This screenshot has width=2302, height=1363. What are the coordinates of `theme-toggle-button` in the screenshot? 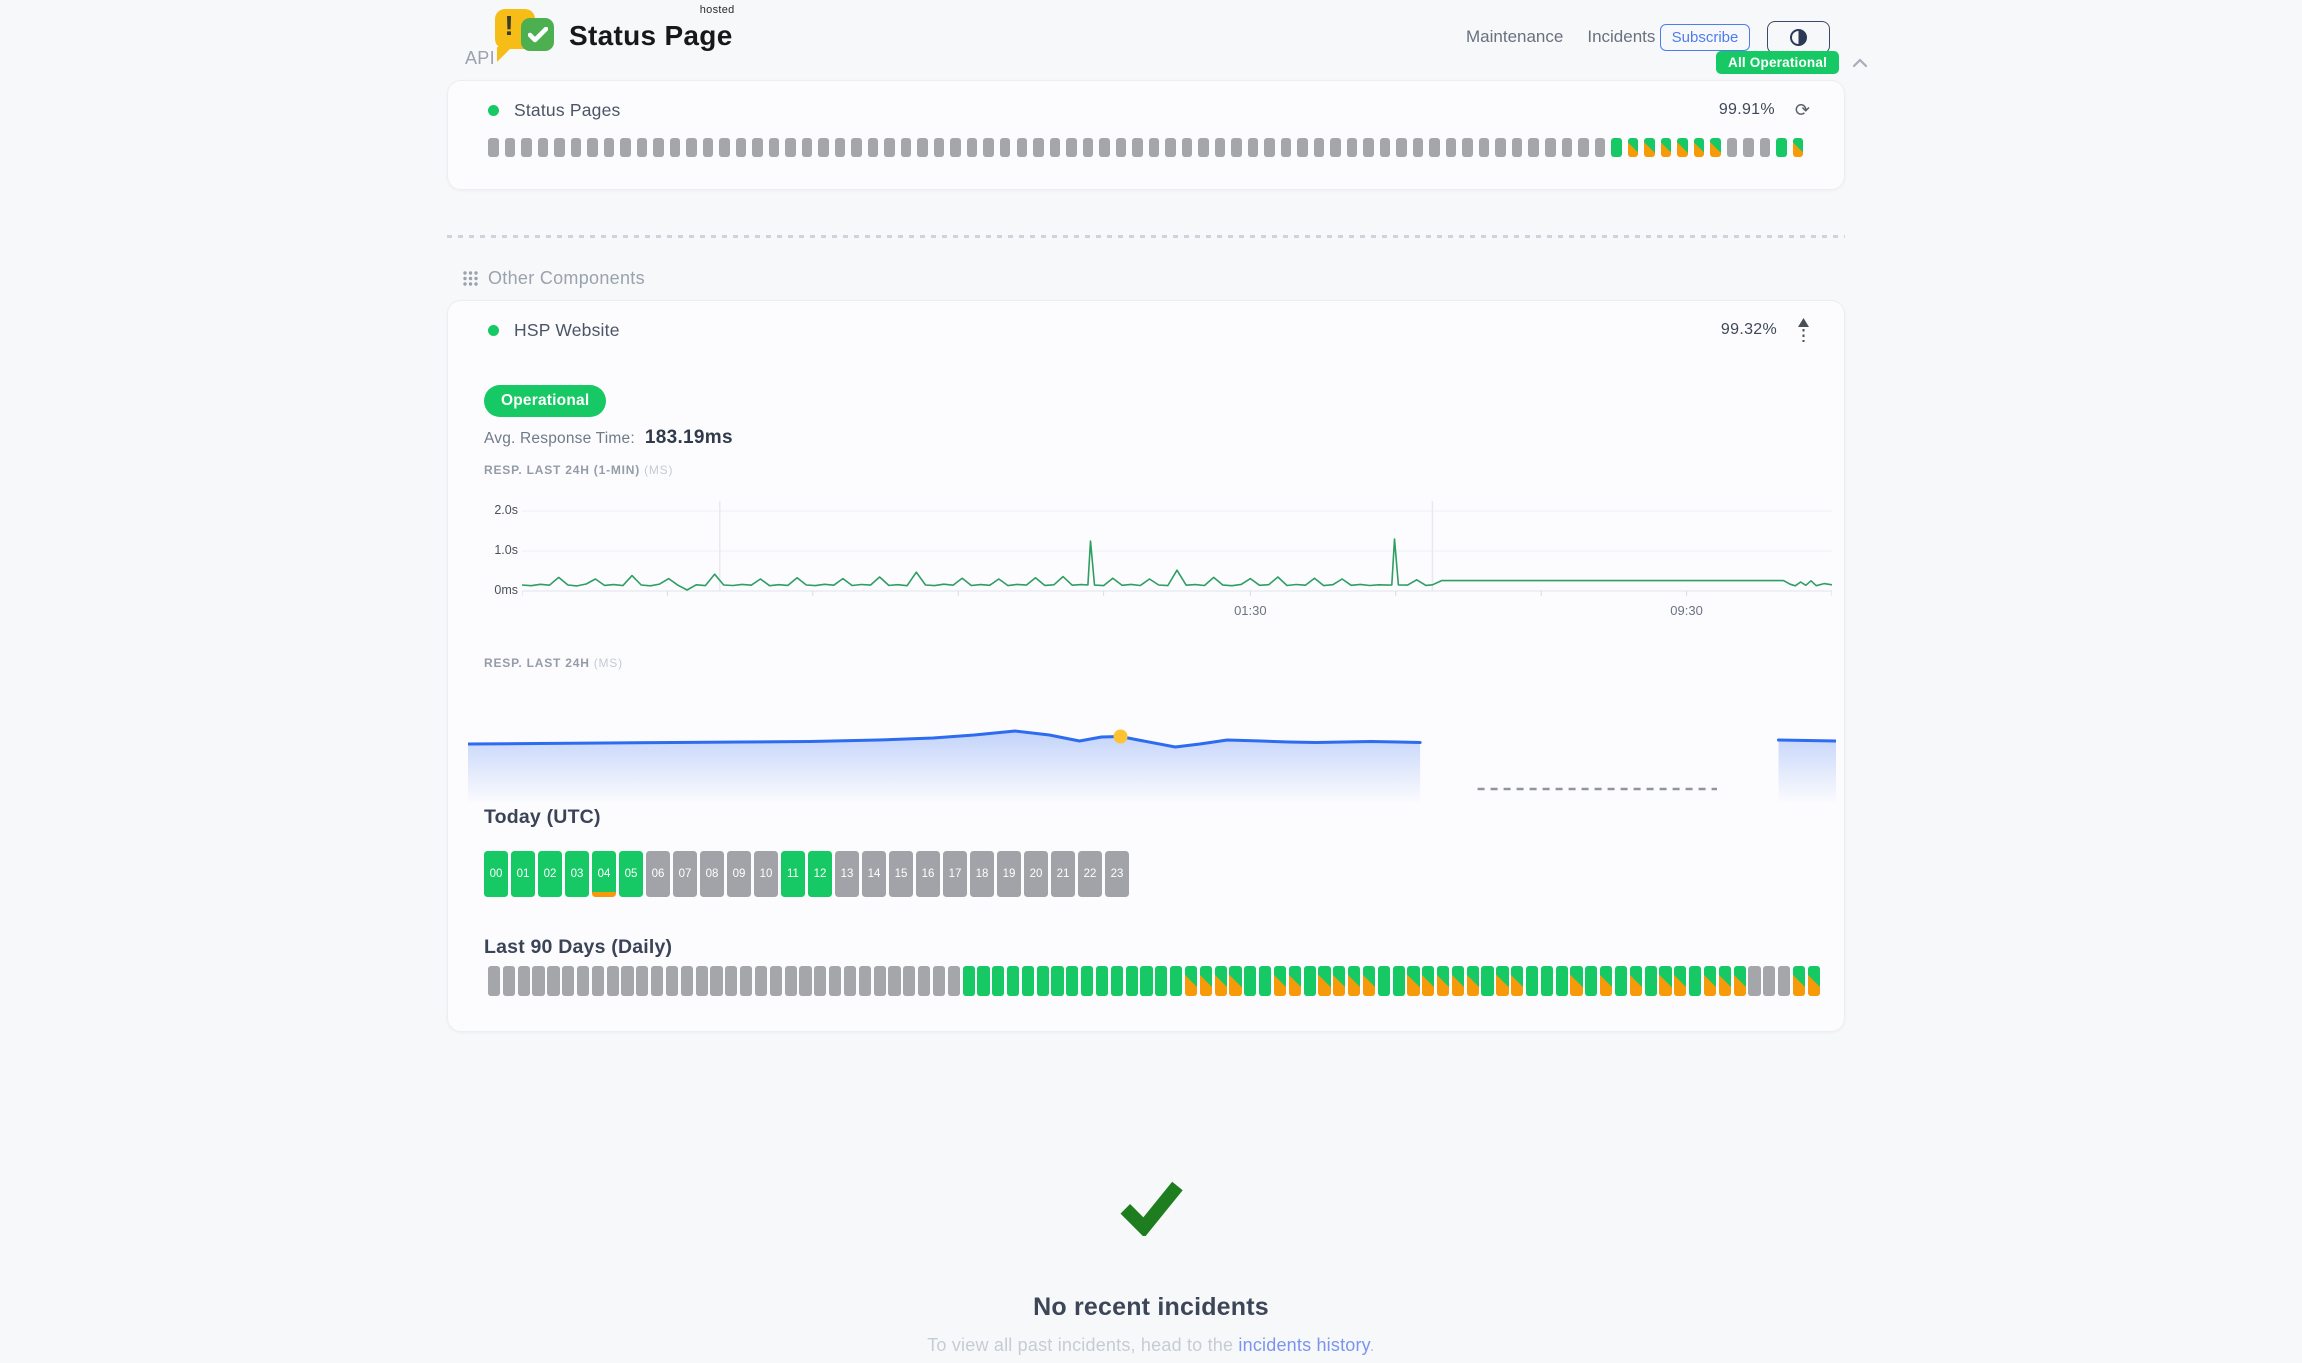 It's located at (1798, 37).